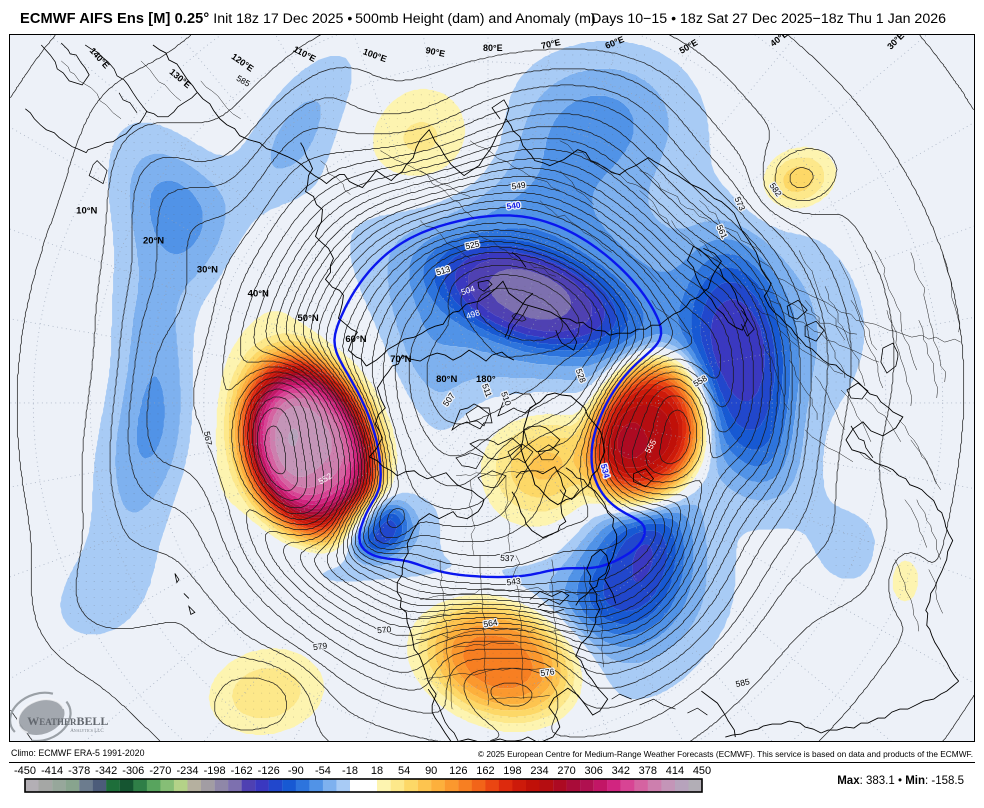 The height and width of the screenshot is (808, 984). Describe the element at coordinates (100, 58) in the screenshot. I see `svg-text: 140°E` at that location.